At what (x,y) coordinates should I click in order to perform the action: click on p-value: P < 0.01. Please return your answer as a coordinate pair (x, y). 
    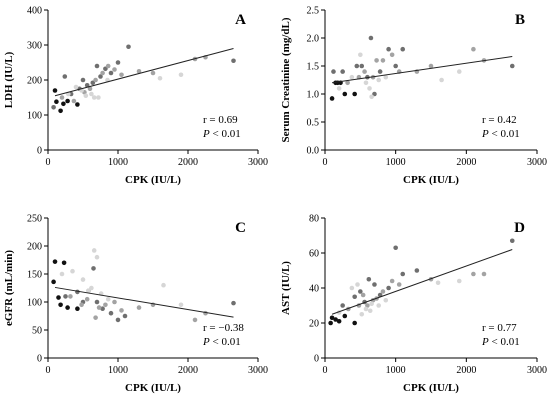
    Looking at the image, I should click on (221, 342).